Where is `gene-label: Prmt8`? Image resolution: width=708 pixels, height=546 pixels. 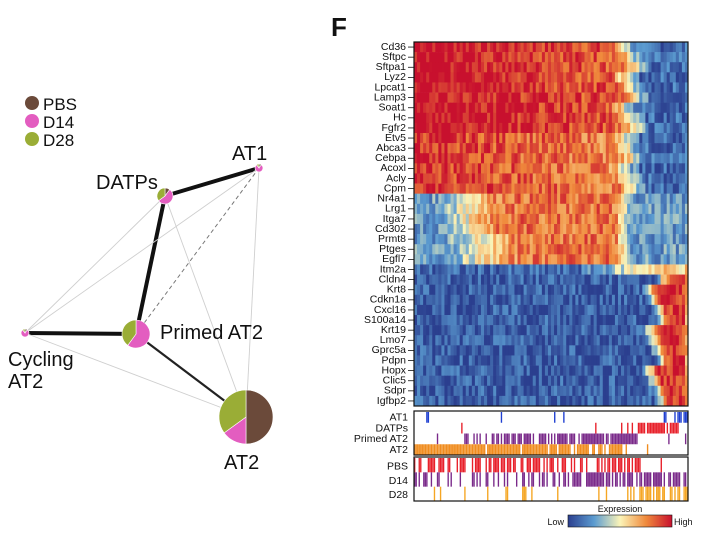 gene-label: Prmt8 is located at coordinates (392, 239).